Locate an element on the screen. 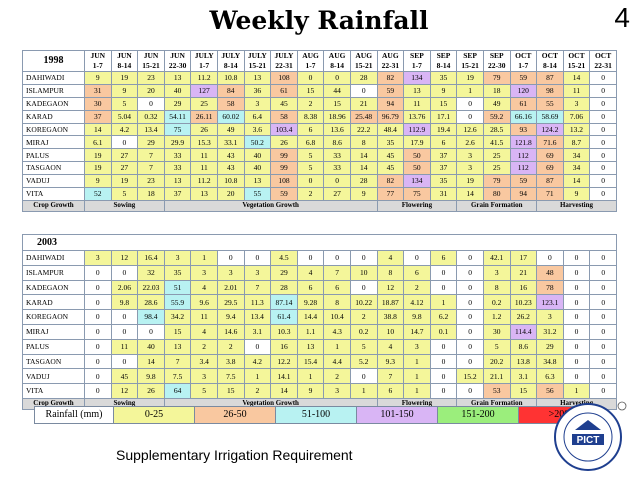  rainfall-cell: 3.6 is located at coordinates (257, 129).